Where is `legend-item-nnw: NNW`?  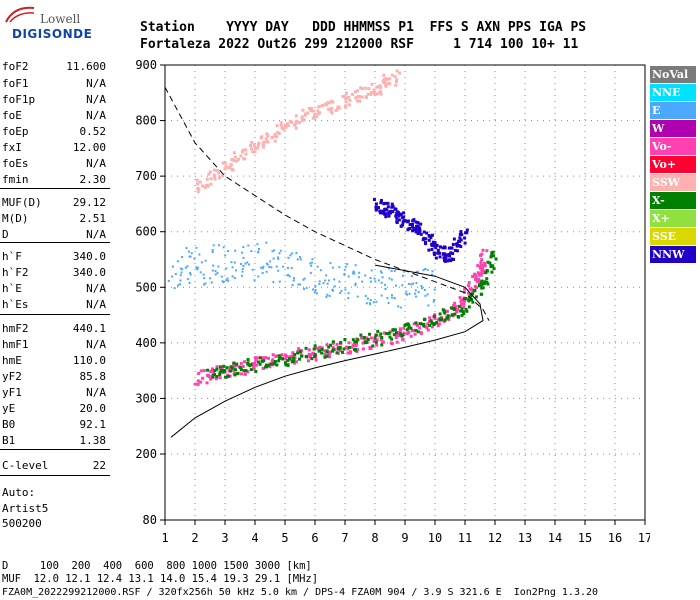 legend-item-nnw: NNW is located at coordinates (673, 254).